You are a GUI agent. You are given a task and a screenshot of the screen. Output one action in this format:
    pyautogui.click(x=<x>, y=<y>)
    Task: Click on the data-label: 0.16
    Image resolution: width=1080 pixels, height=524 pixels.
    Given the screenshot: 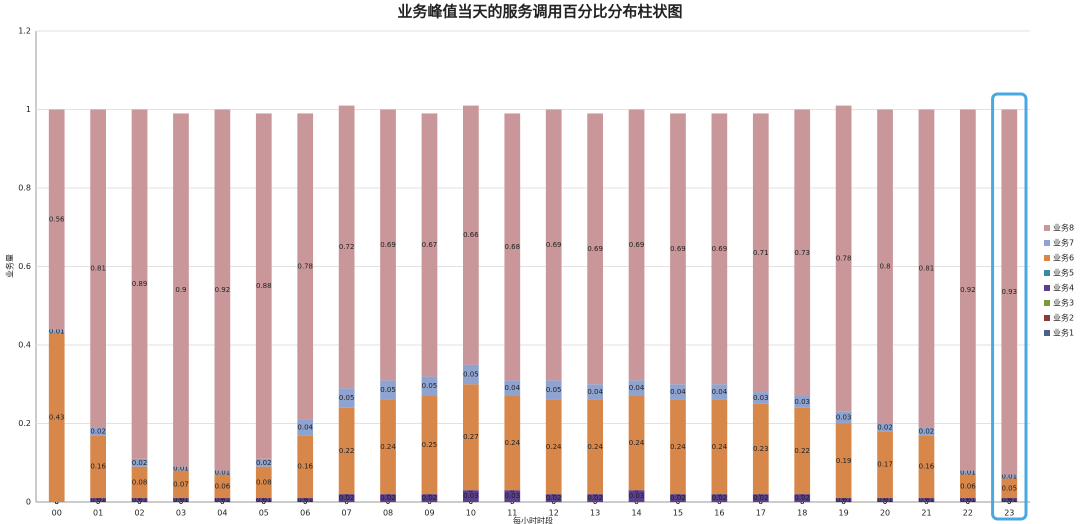 What is the action you would take?
    pyautogui.click(x=927, y=467)
    